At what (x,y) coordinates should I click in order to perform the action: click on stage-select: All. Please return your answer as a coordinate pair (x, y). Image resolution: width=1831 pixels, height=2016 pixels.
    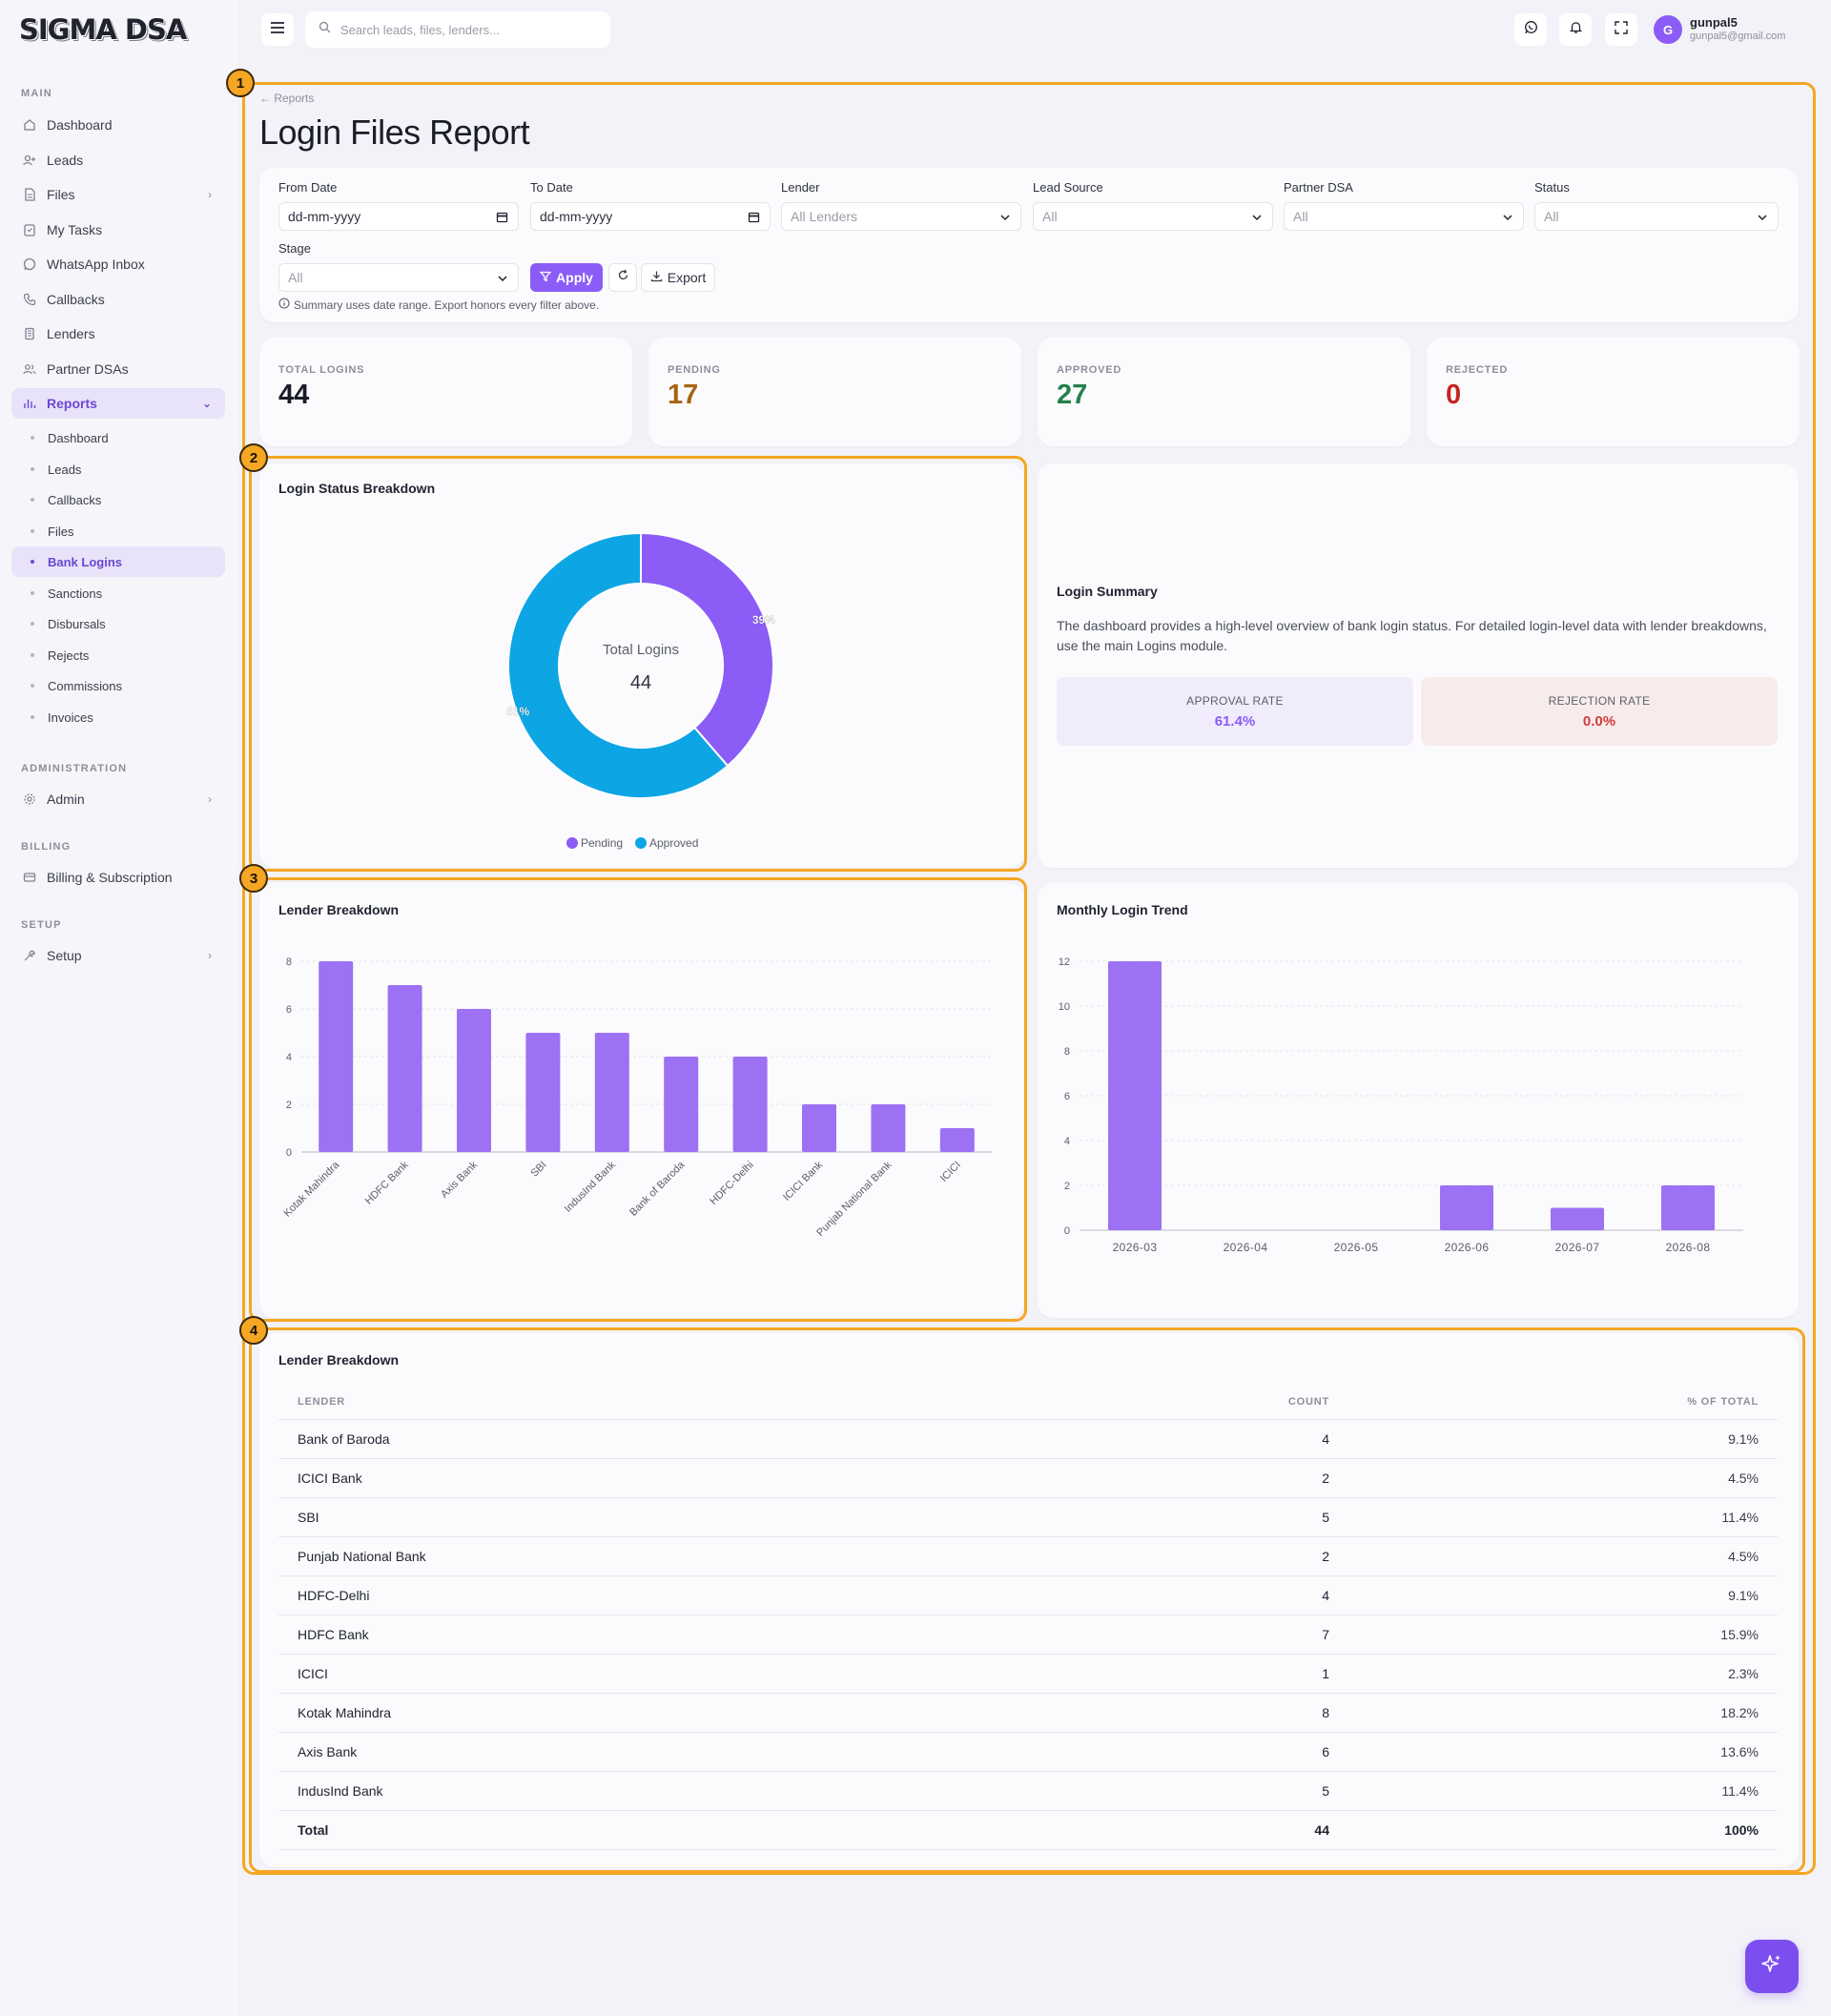
    Looking at the image, I should click on (398, 278).